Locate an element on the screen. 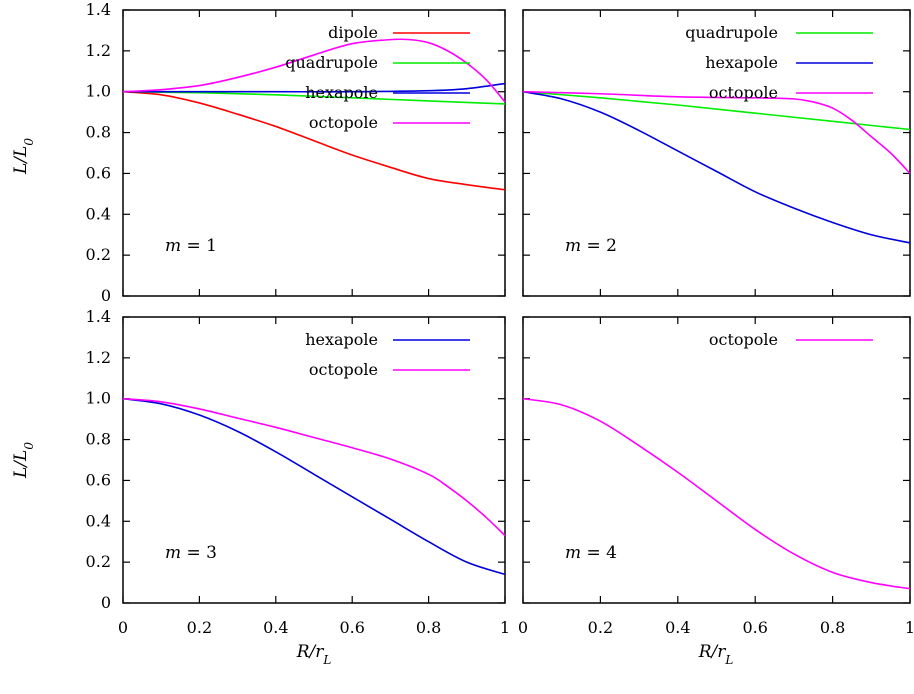  legend-label-dipole: dipole is located at coordinates (353, 32).